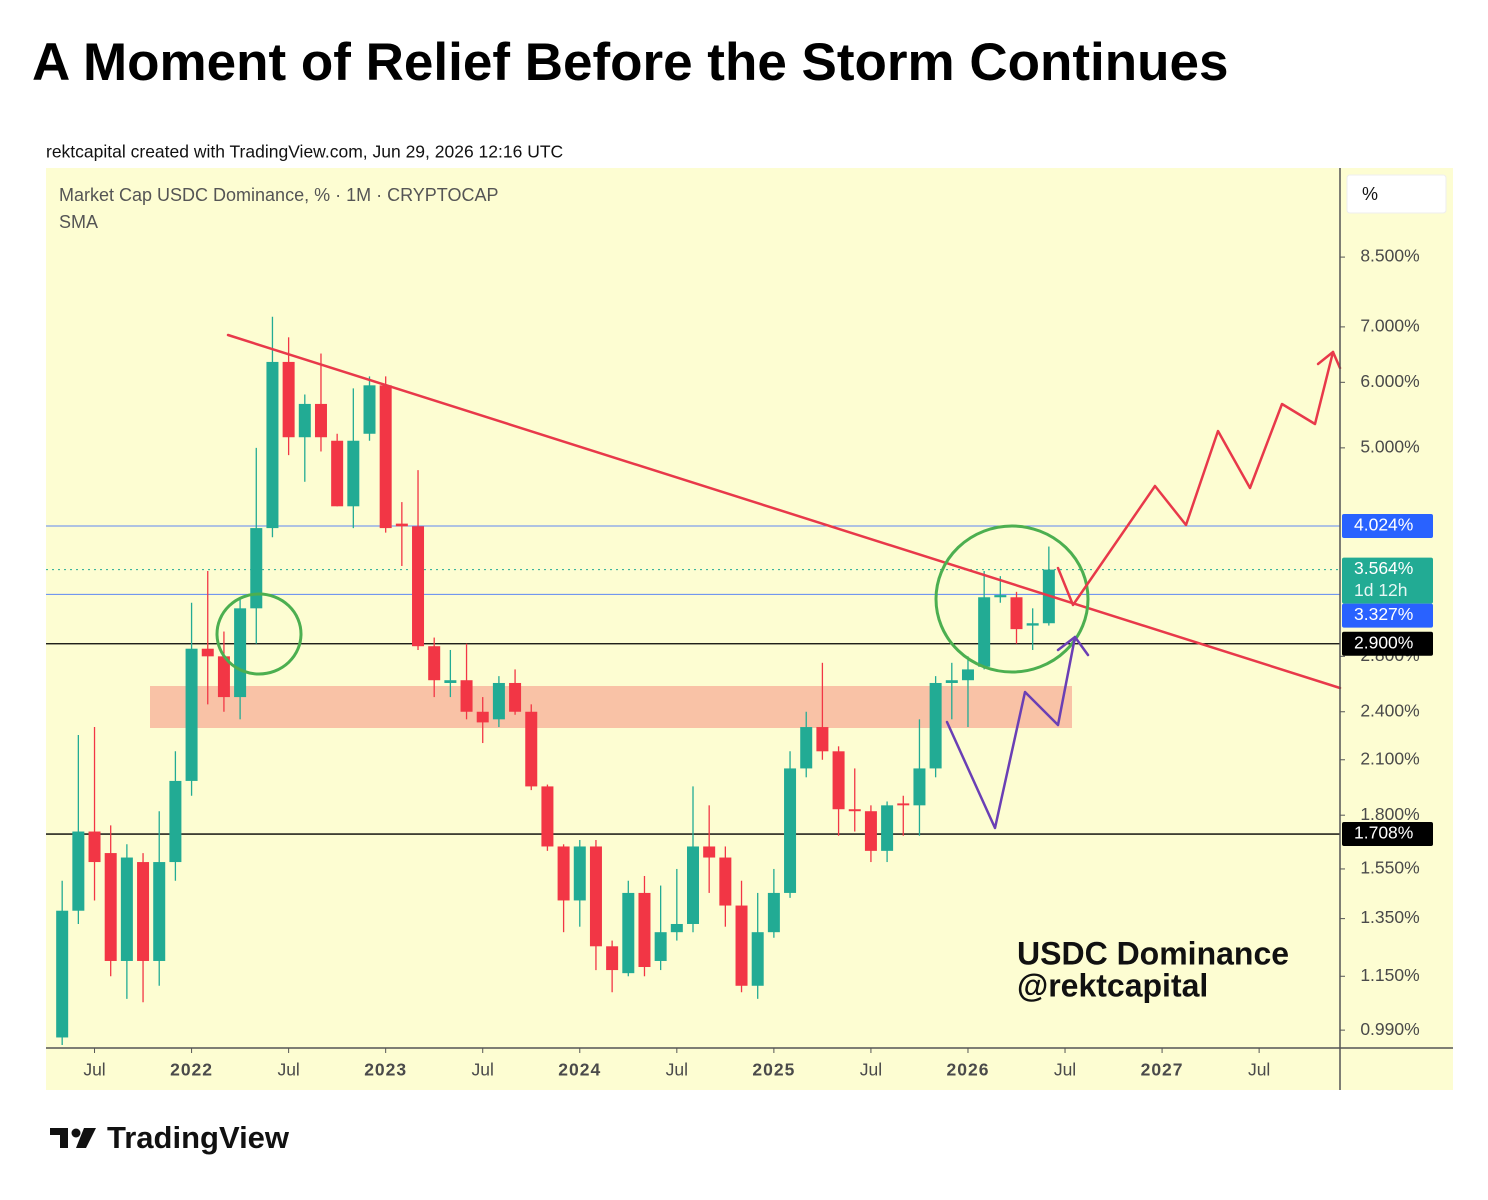 Image resolution: width=1488 pixels, height=1200 pixels. What do you see at coordinates (1383, 568) in the screenshot?
I see `price-label: 3.564%` at bounding box center [1383, 568].